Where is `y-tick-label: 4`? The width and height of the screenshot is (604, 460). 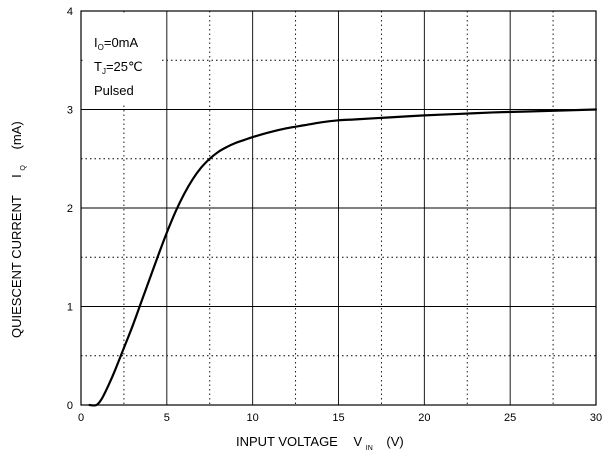 y-tick-label: 4 is located at coordinates (70, 12).